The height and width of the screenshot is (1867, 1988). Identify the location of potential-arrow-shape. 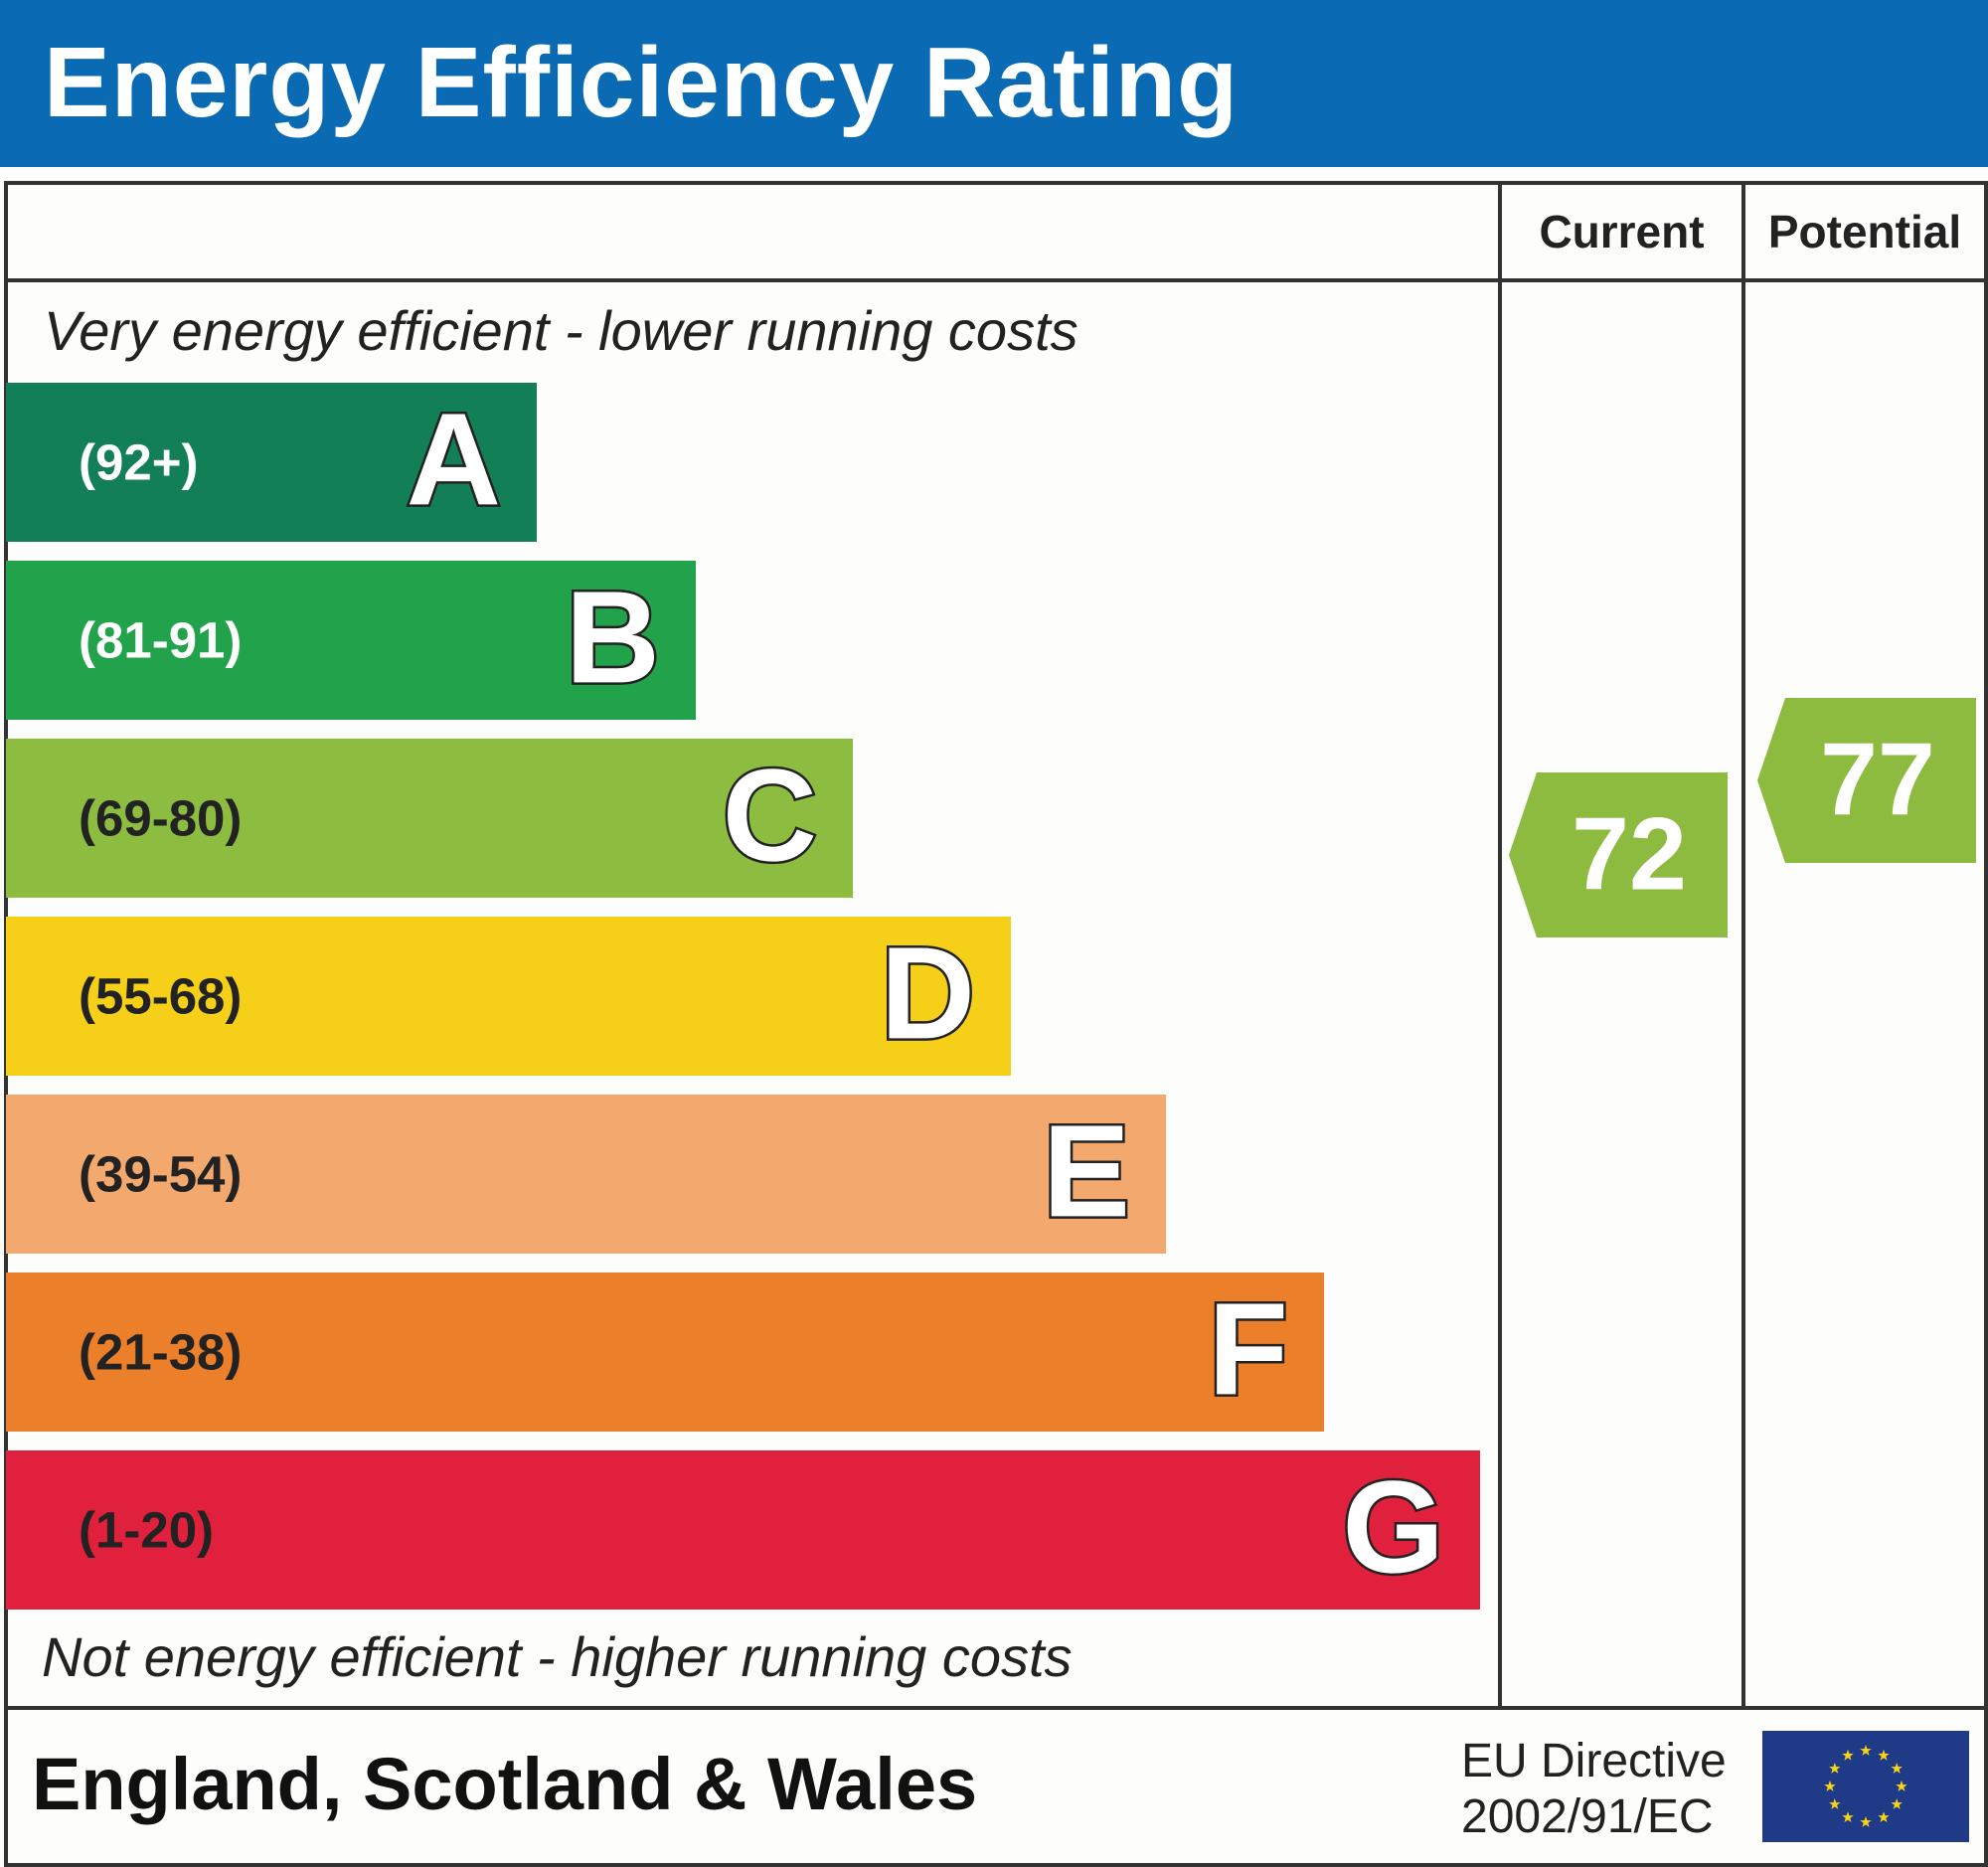
(1866, 780).